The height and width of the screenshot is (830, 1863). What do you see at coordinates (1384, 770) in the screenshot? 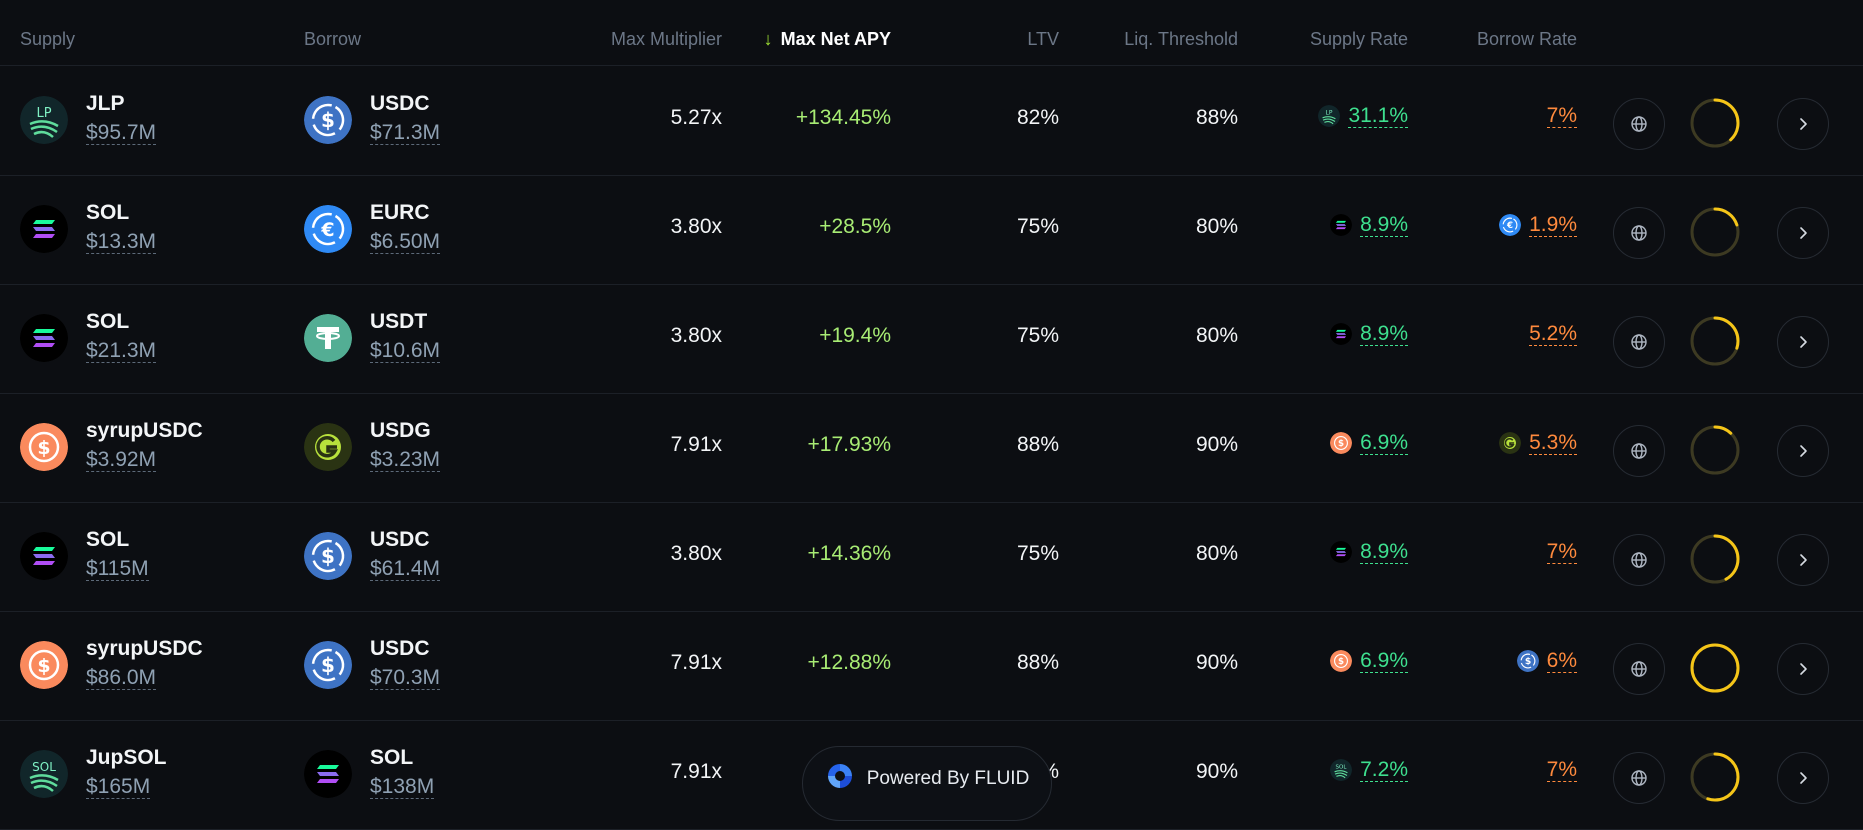
I see `supply-rate-value: 7.2%` at bounding box center [1384, 770].